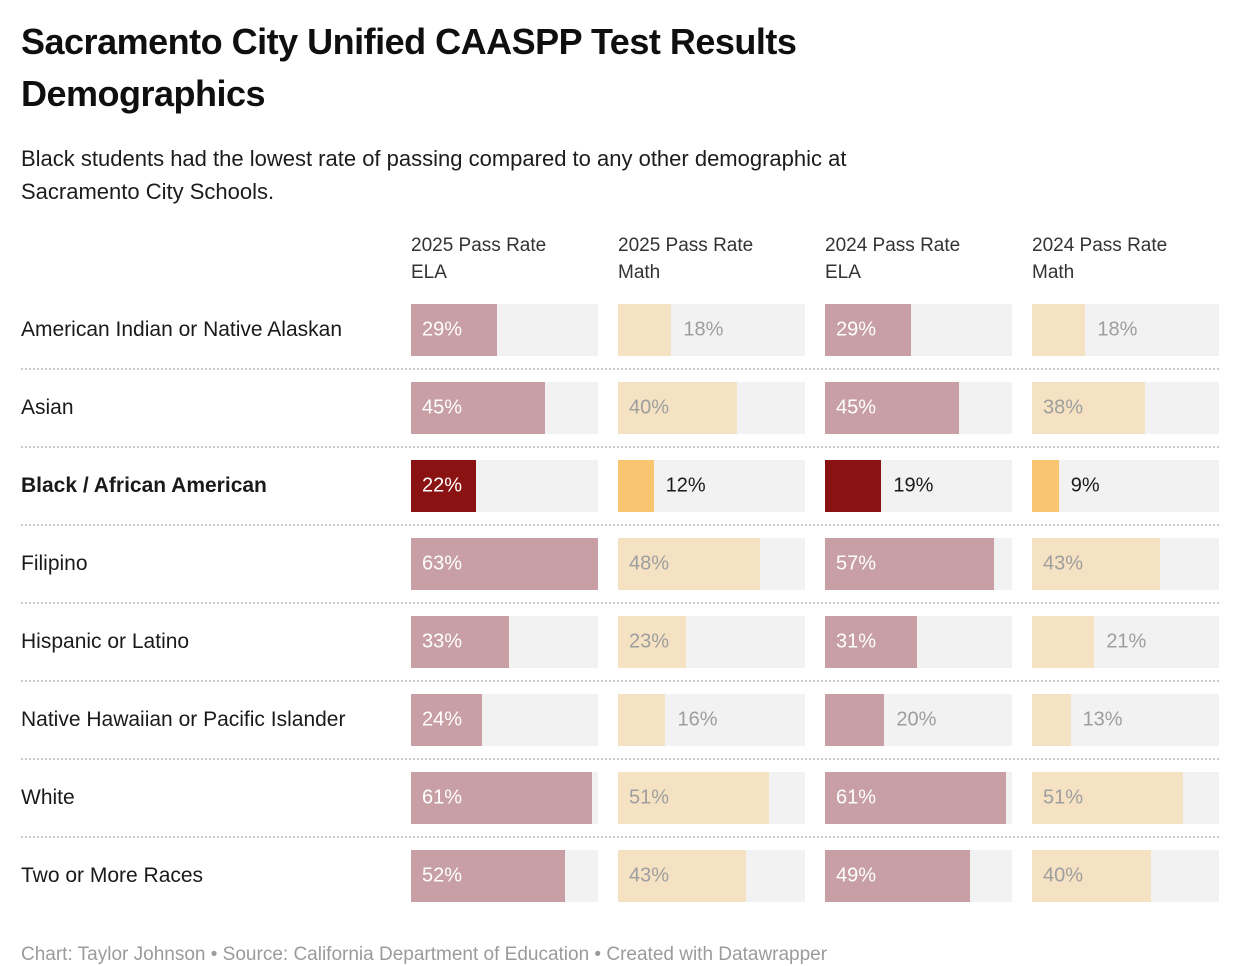 This screenshot has width=1240, height=966. I want to click on bar-track: 33%, so click(504, 642).